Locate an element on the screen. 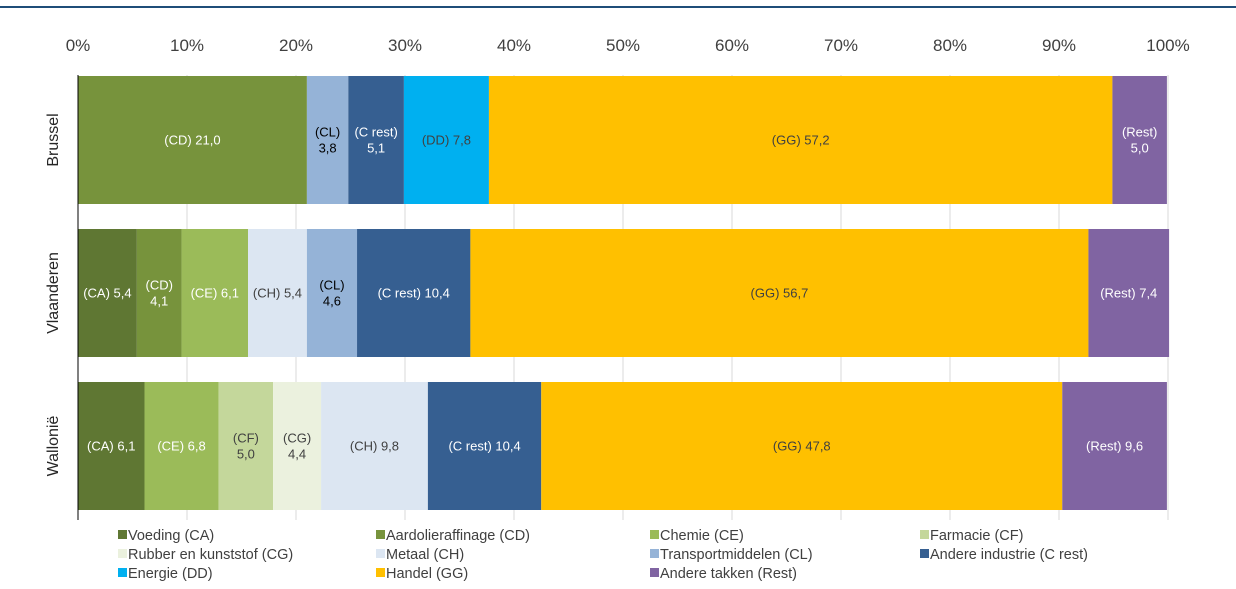  data-label: 4,6 is located at coordinates (332, 301).